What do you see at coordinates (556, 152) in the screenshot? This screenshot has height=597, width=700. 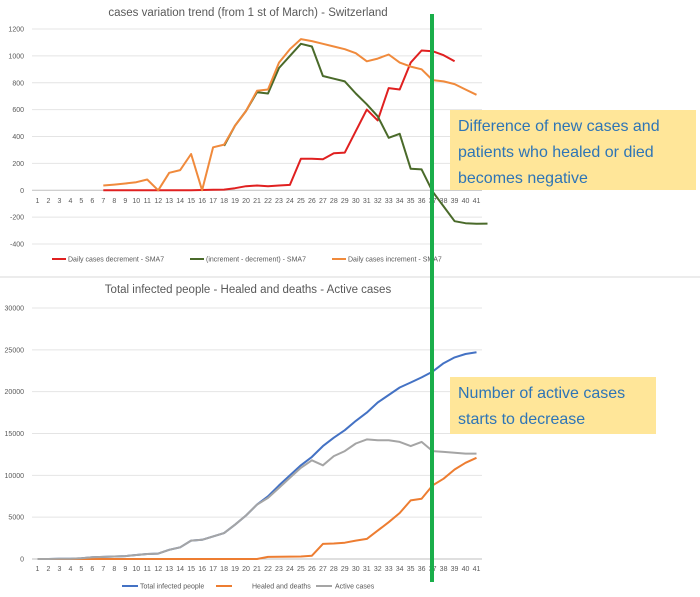 I see `annotation-line: patients who healed or died` at bounding box center [556, 152].